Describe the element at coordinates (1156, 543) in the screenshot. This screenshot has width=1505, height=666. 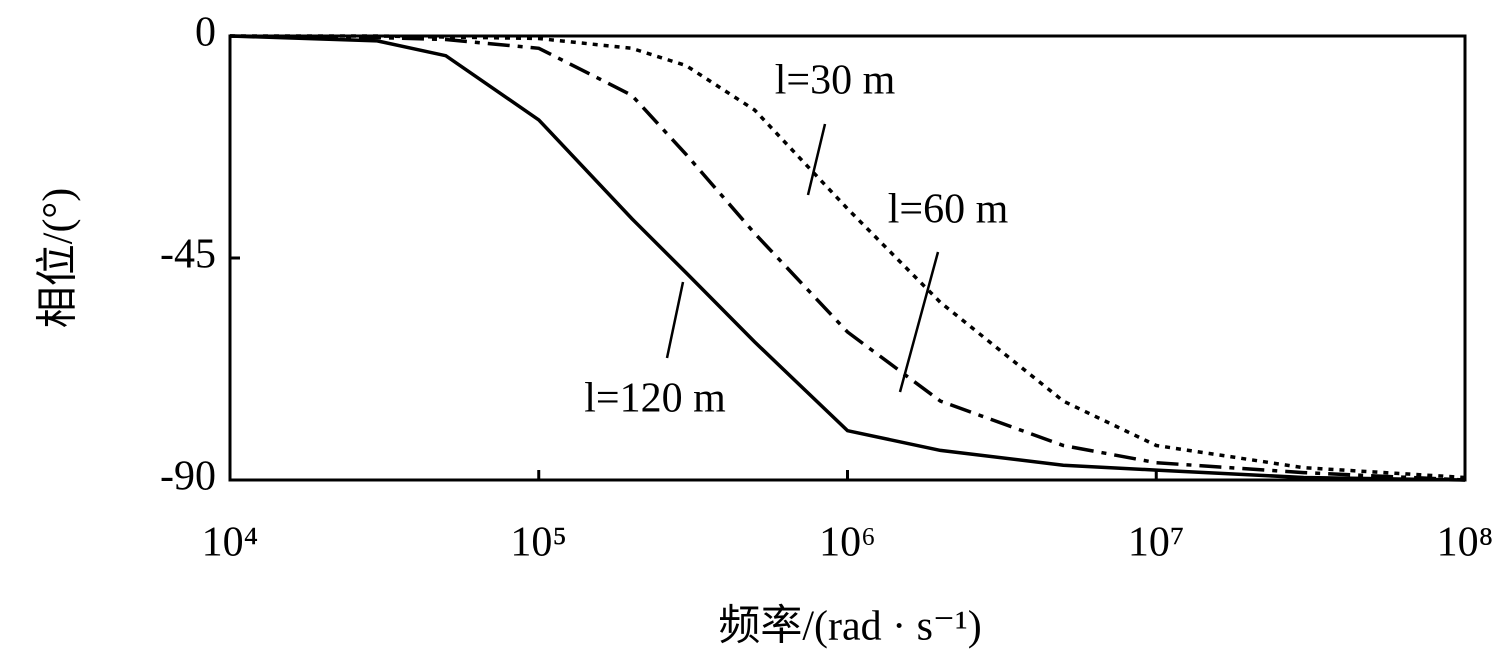
I see `x-tick-label: 10⁷` at that location.